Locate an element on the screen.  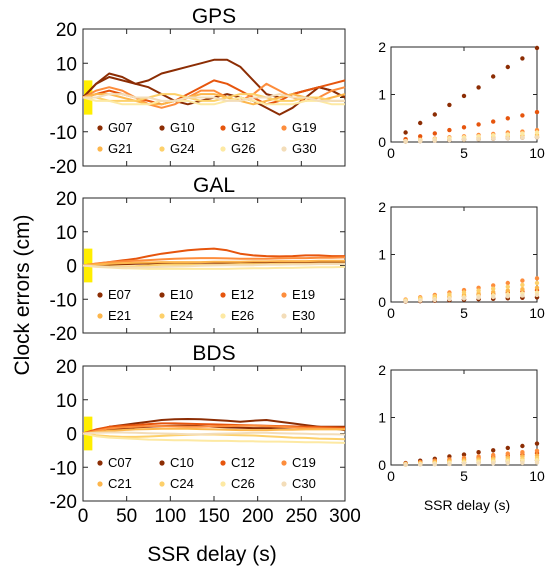
legend-label-C30: C30 is located at coordinates (304, 483).